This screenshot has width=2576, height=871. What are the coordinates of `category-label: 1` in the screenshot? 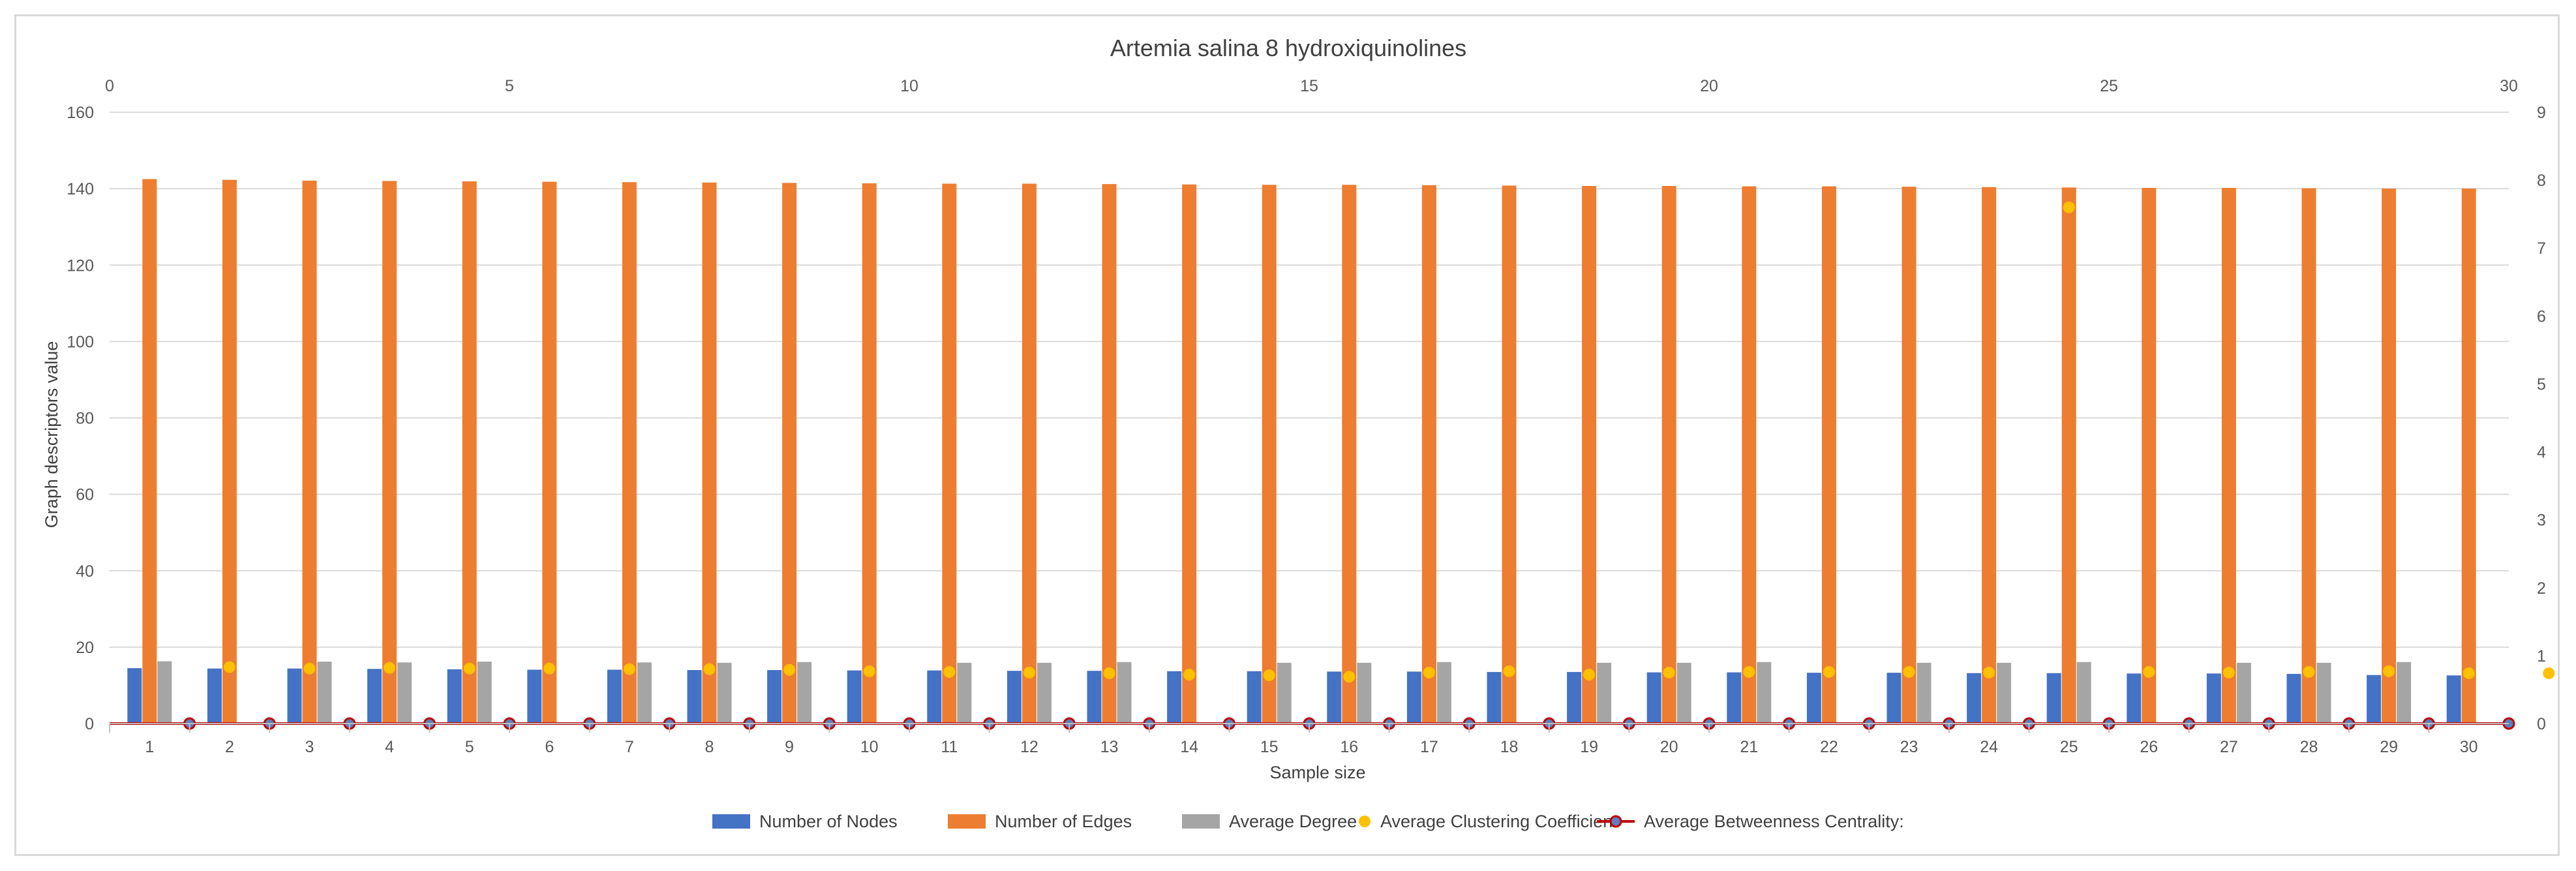 It's located at (150, 747).